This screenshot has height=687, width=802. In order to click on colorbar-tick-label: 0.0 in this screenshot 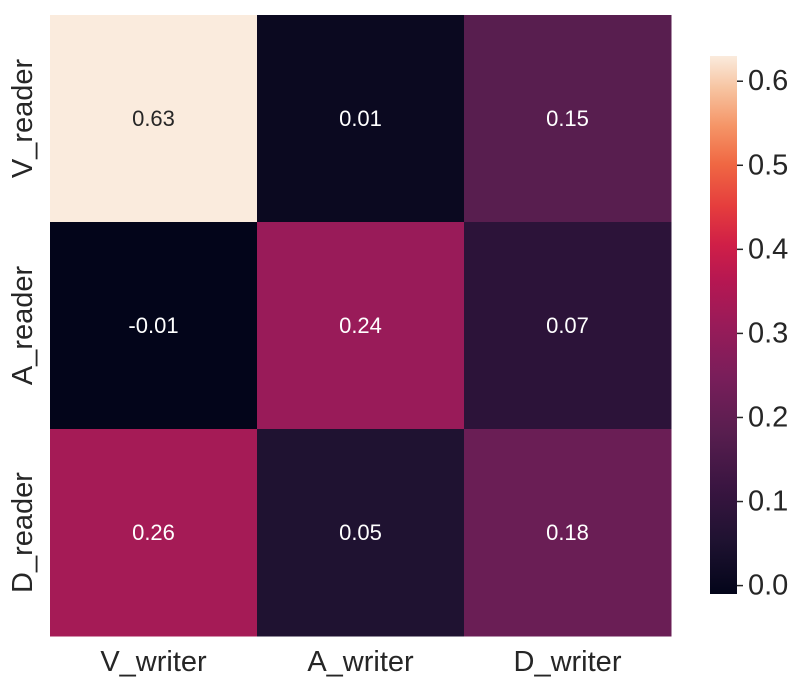, I will do `click(768, 586)`.